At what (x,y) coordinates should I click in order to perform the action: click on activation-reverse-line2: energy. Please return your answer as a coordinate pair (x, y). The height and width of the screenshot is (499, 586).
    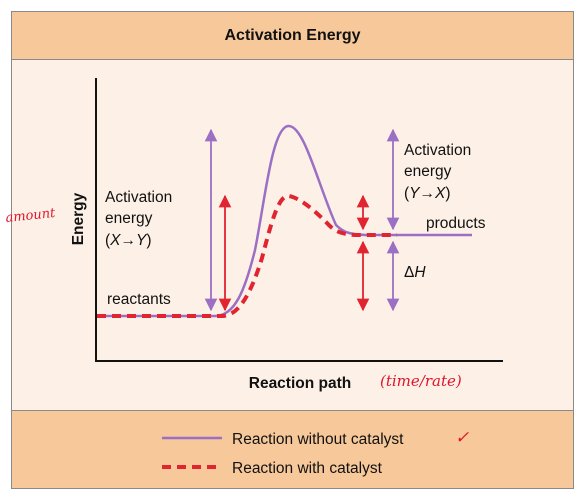
    Looking at the image, I should click on (428, 171).